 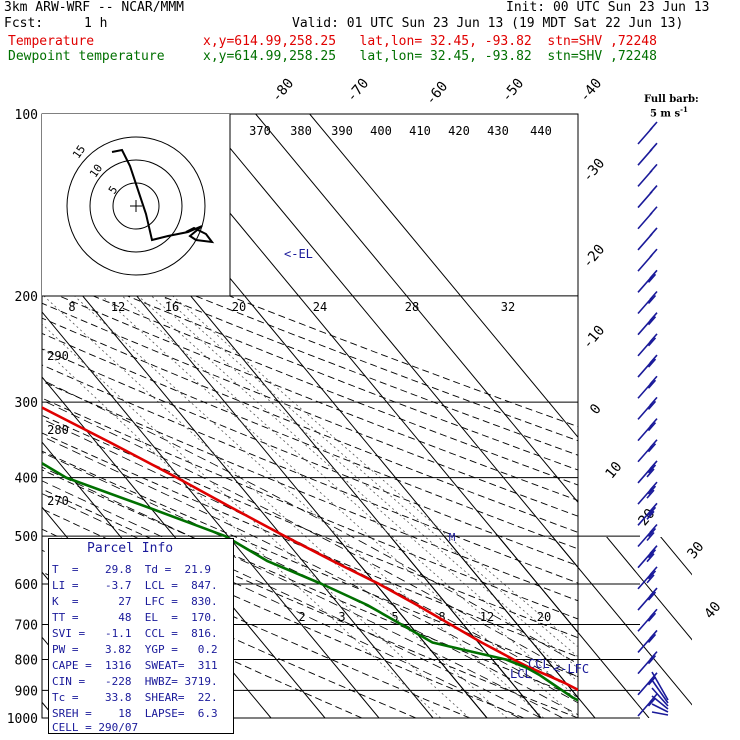 I want to click on theta-tick-label: 380, so click(x=301, y=131).